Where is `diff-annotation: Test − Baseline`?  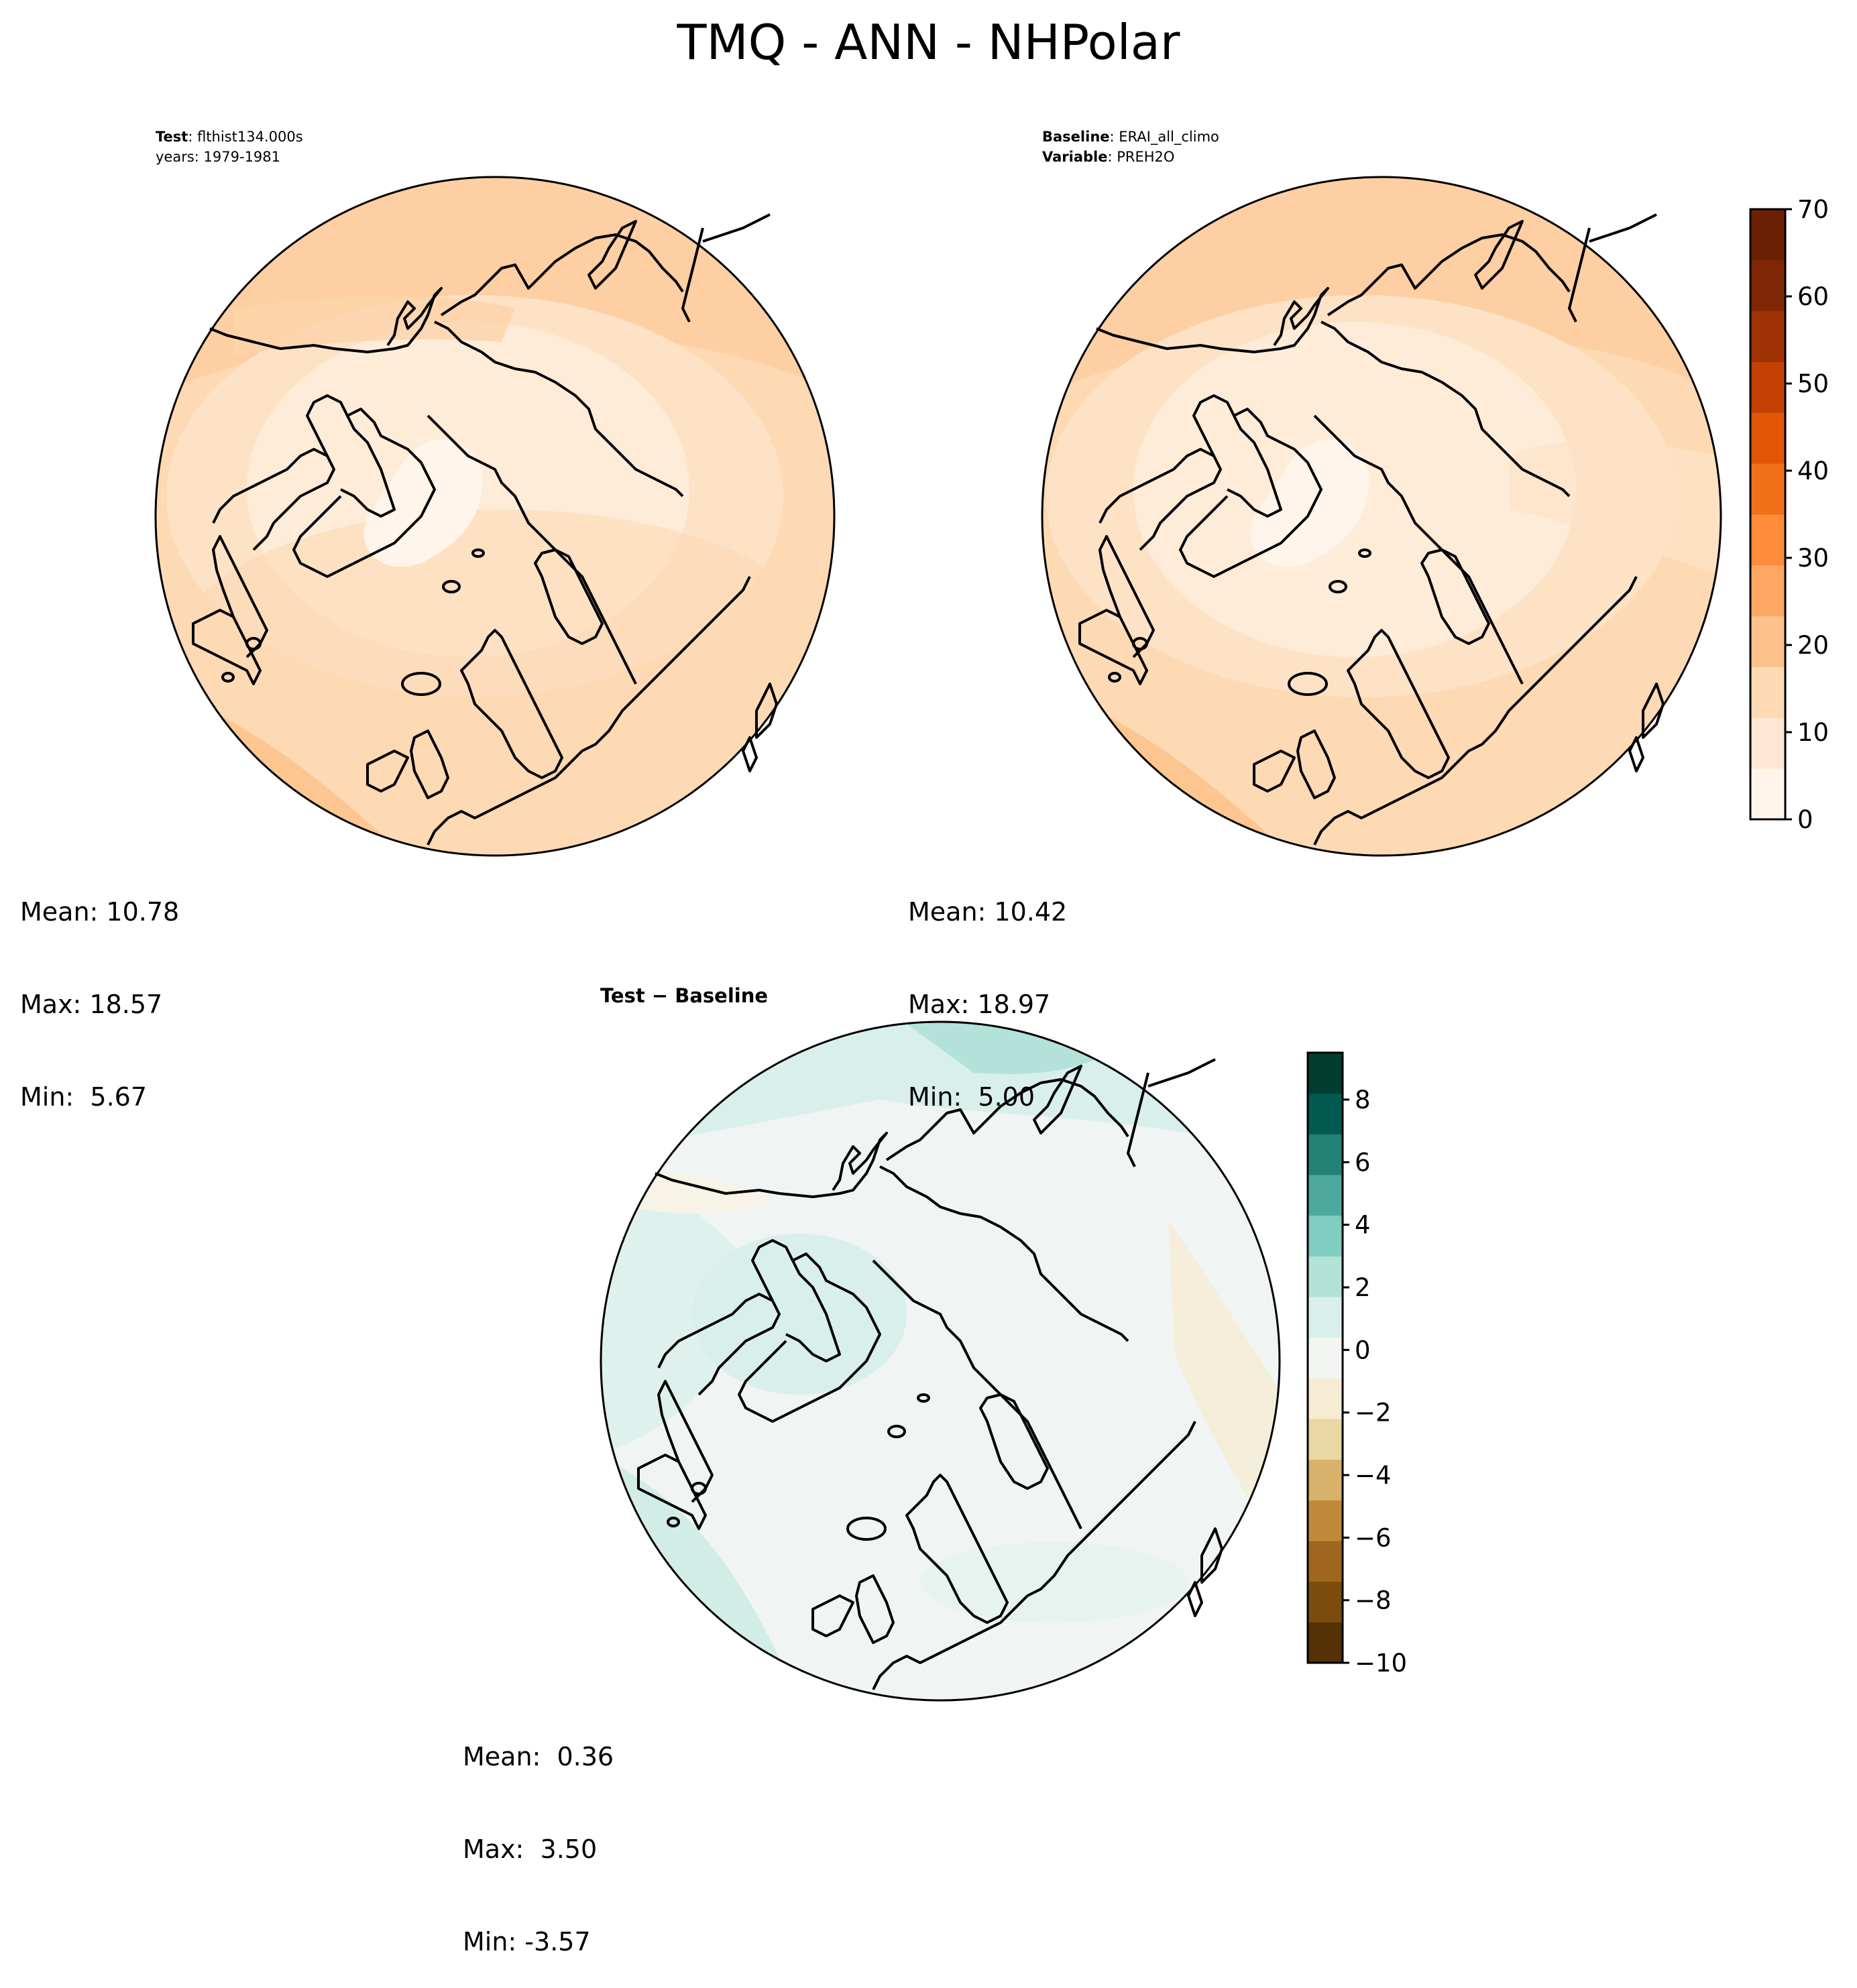 diff-annotation: Test − Baseline is located at coordinates (684, 996).